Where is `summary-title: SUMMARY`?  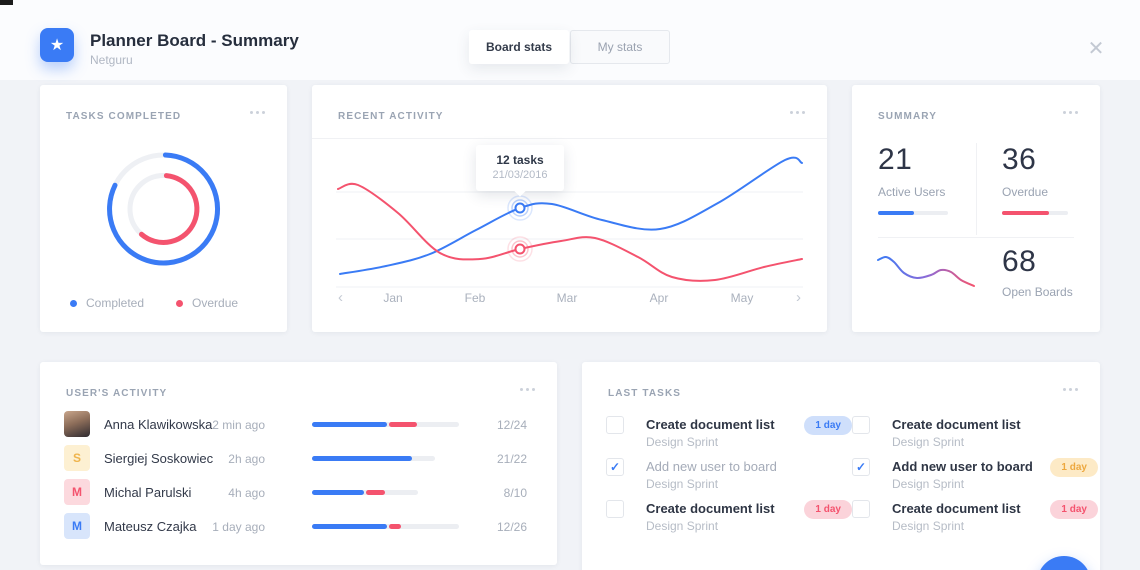
summary-title: SUMMARY is located at coordinates (907, 116).